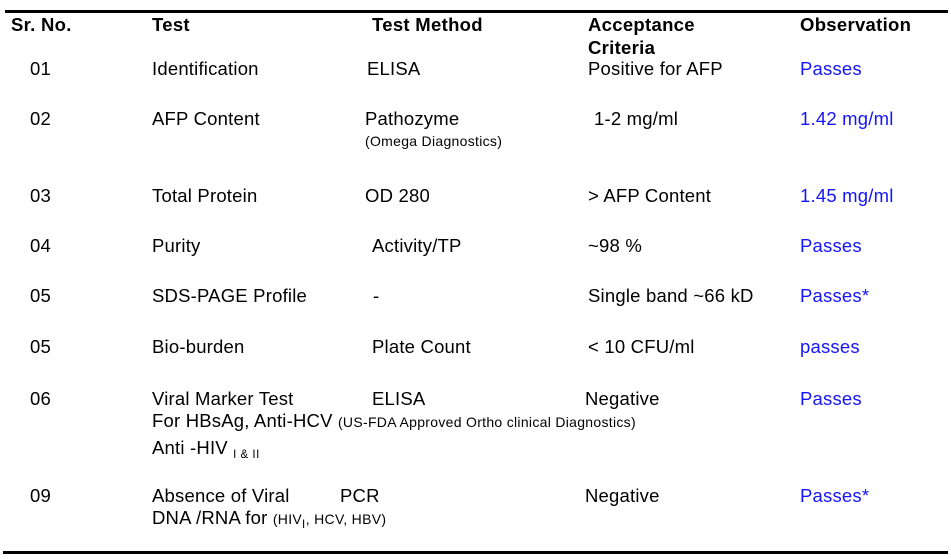 This screenshot has width=951, height=559. I want to click on cell-test-method-note: (Omega Diagnostics), so click(434, 141).